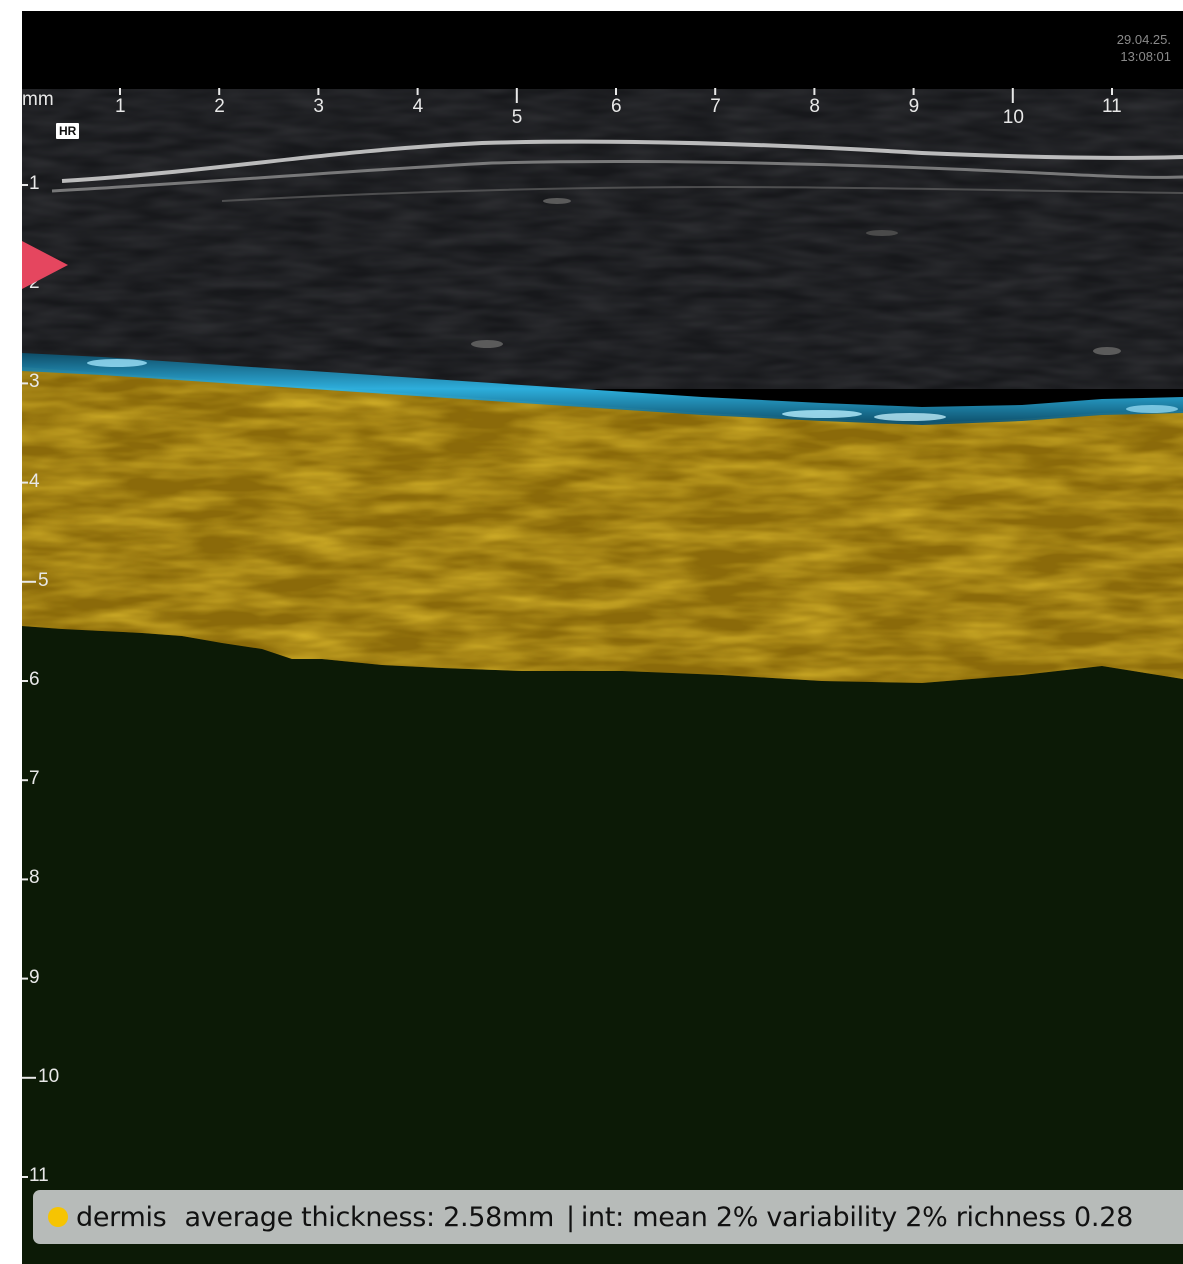 The image size is (1183, 1264). What do you see at coordinates (68, 131) in the screenshot?
I see `hr-badge: HR` at bounding box center [68, 131].